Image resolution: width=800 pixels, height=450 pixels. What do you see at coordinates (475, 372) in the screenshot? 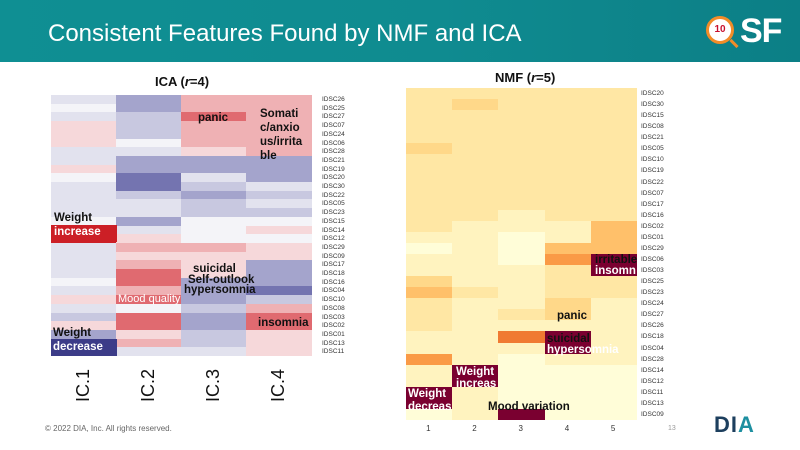
I see `nmf-ann-weight-increase: Weight` at bounding box center [475, 372].